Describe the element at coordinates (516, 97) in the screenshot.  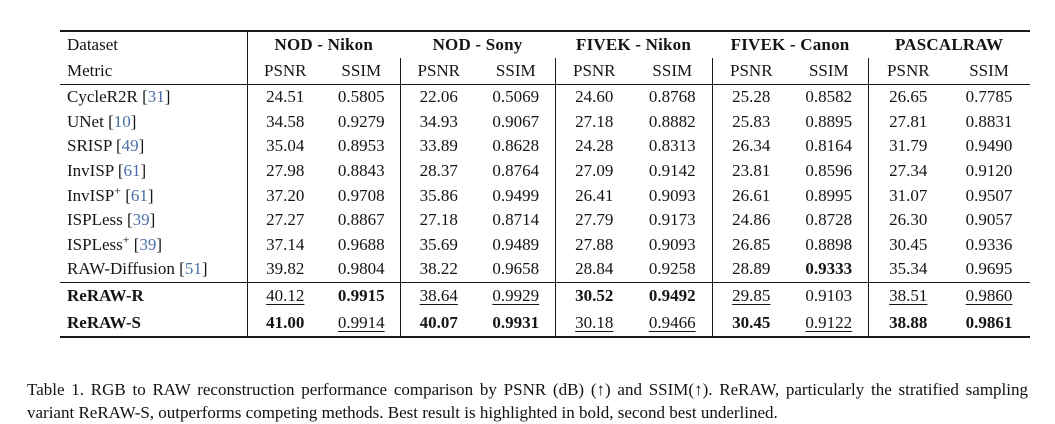
I see `value-cell: 0.5069` at that location.